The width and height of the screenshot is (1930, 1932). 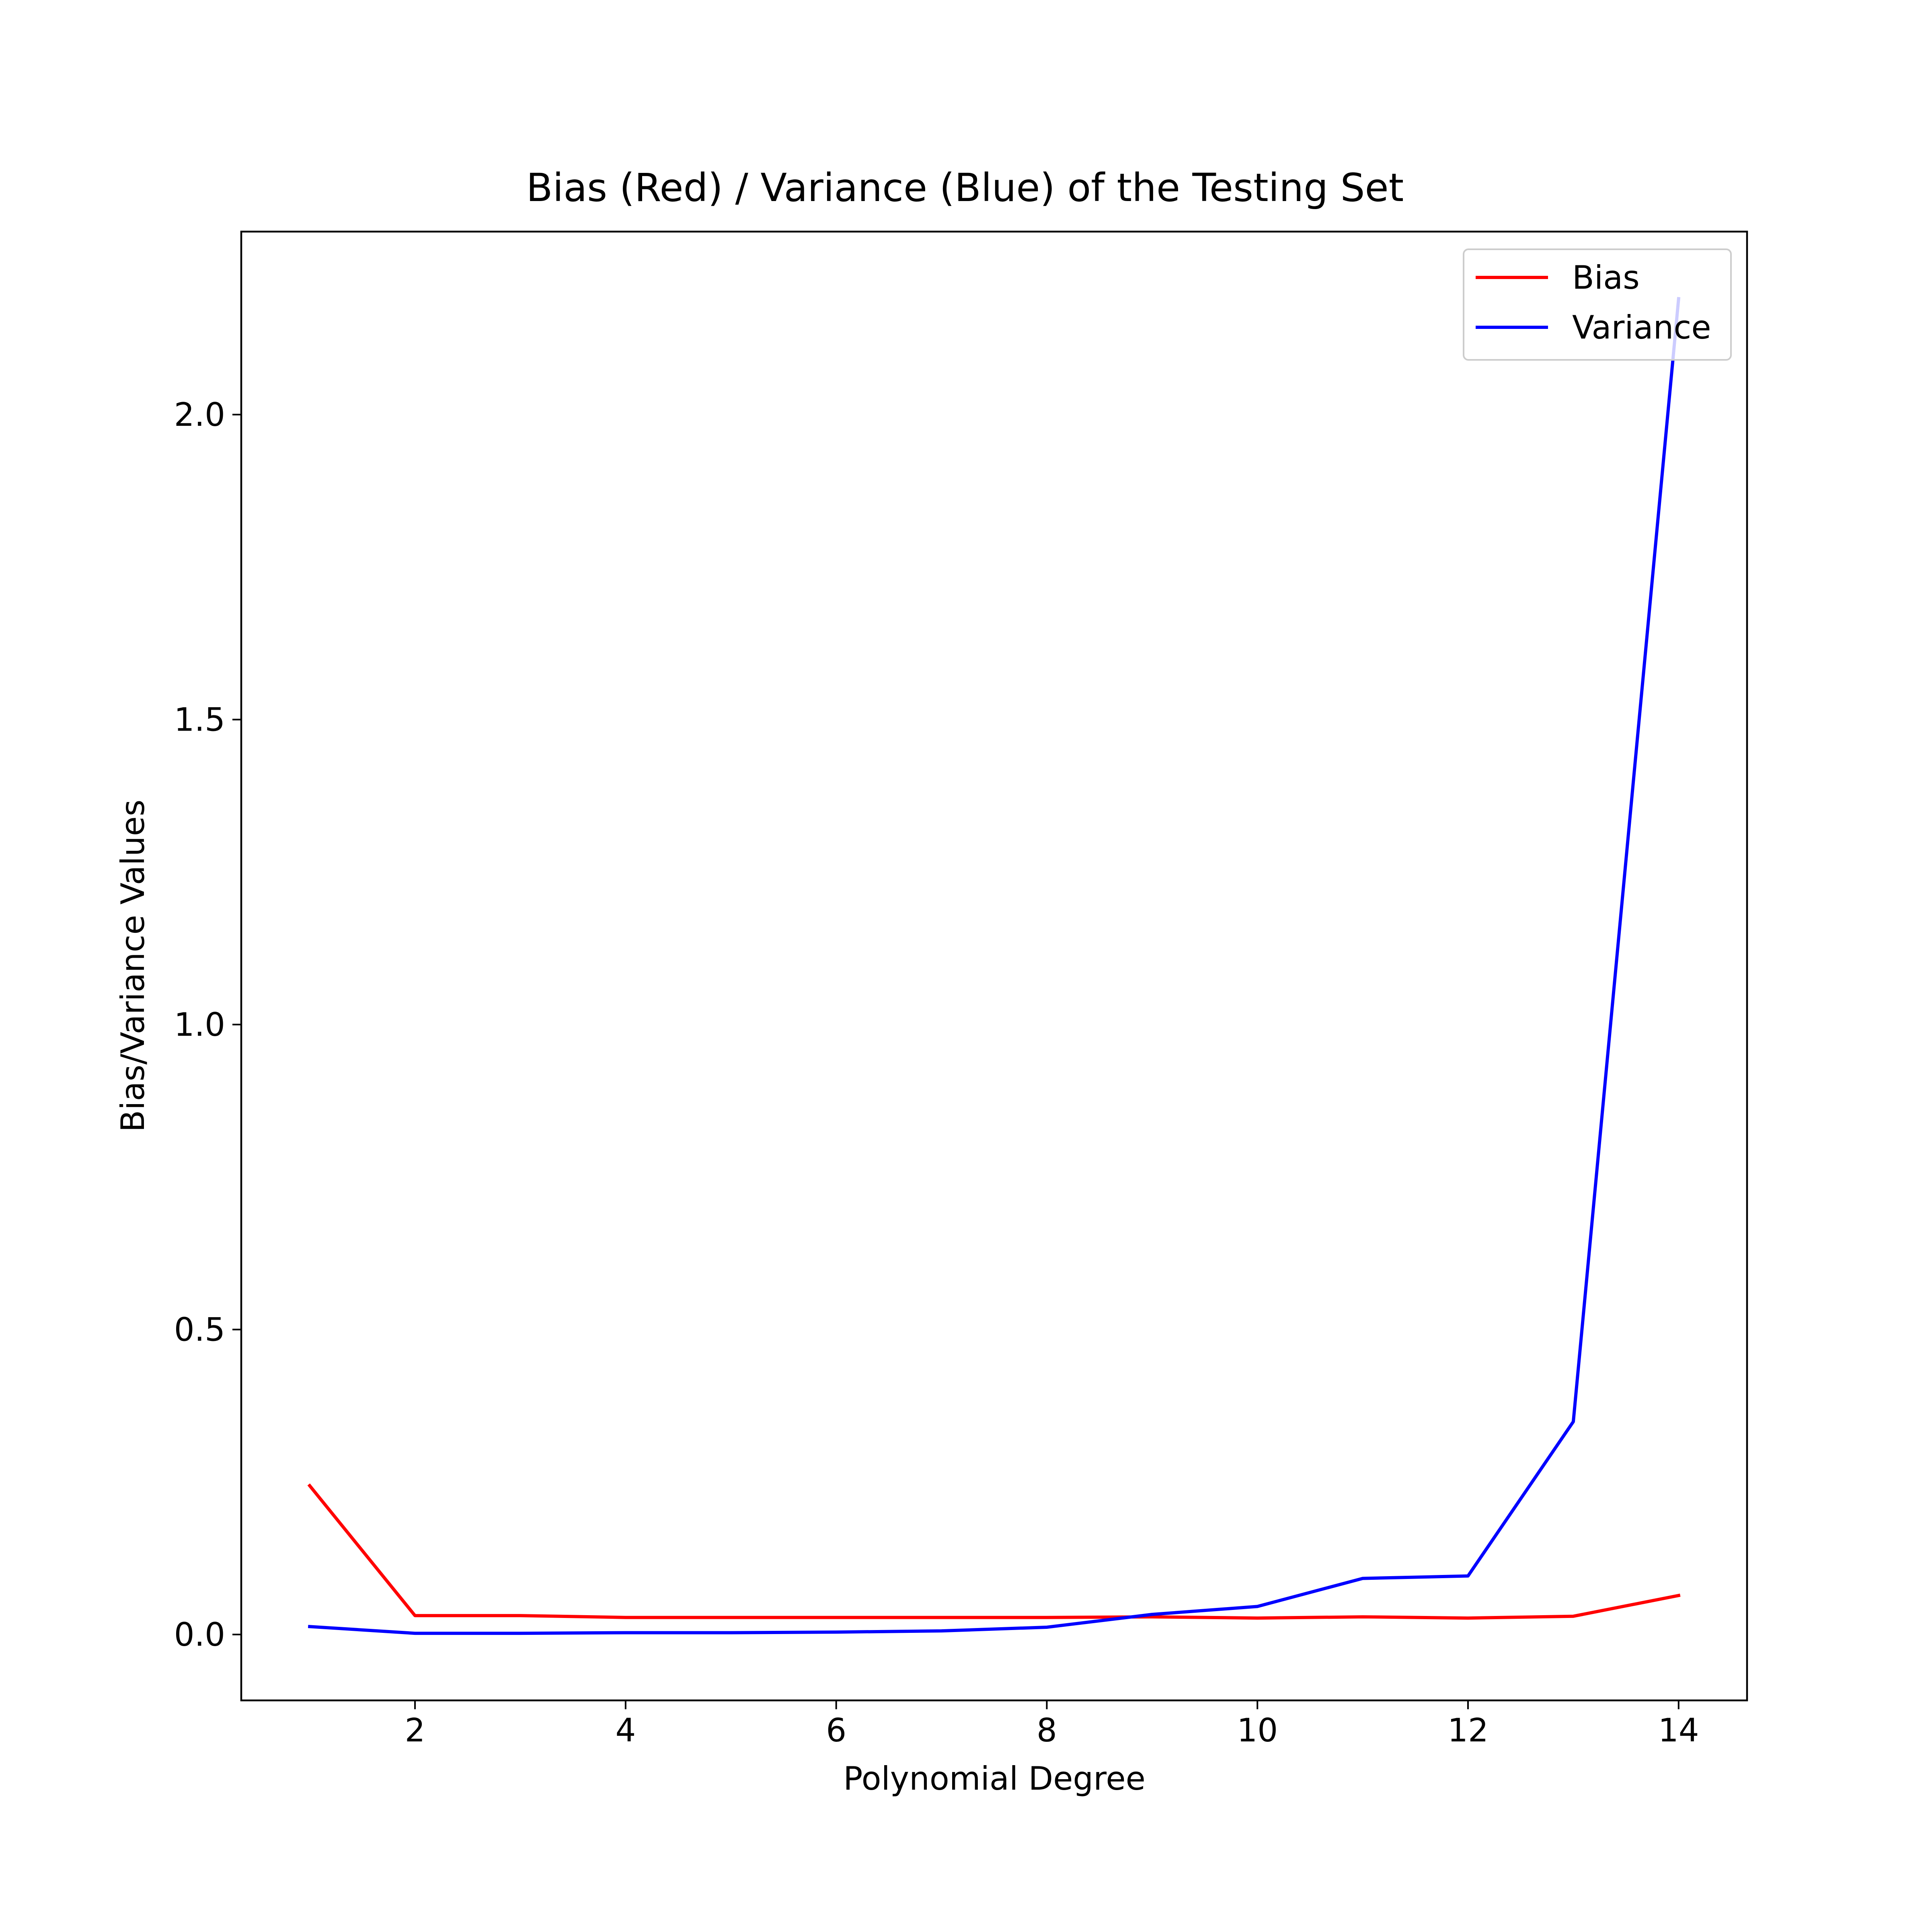 I want to click on legend-label-variance: Variance, so click(x=1641, y=327).